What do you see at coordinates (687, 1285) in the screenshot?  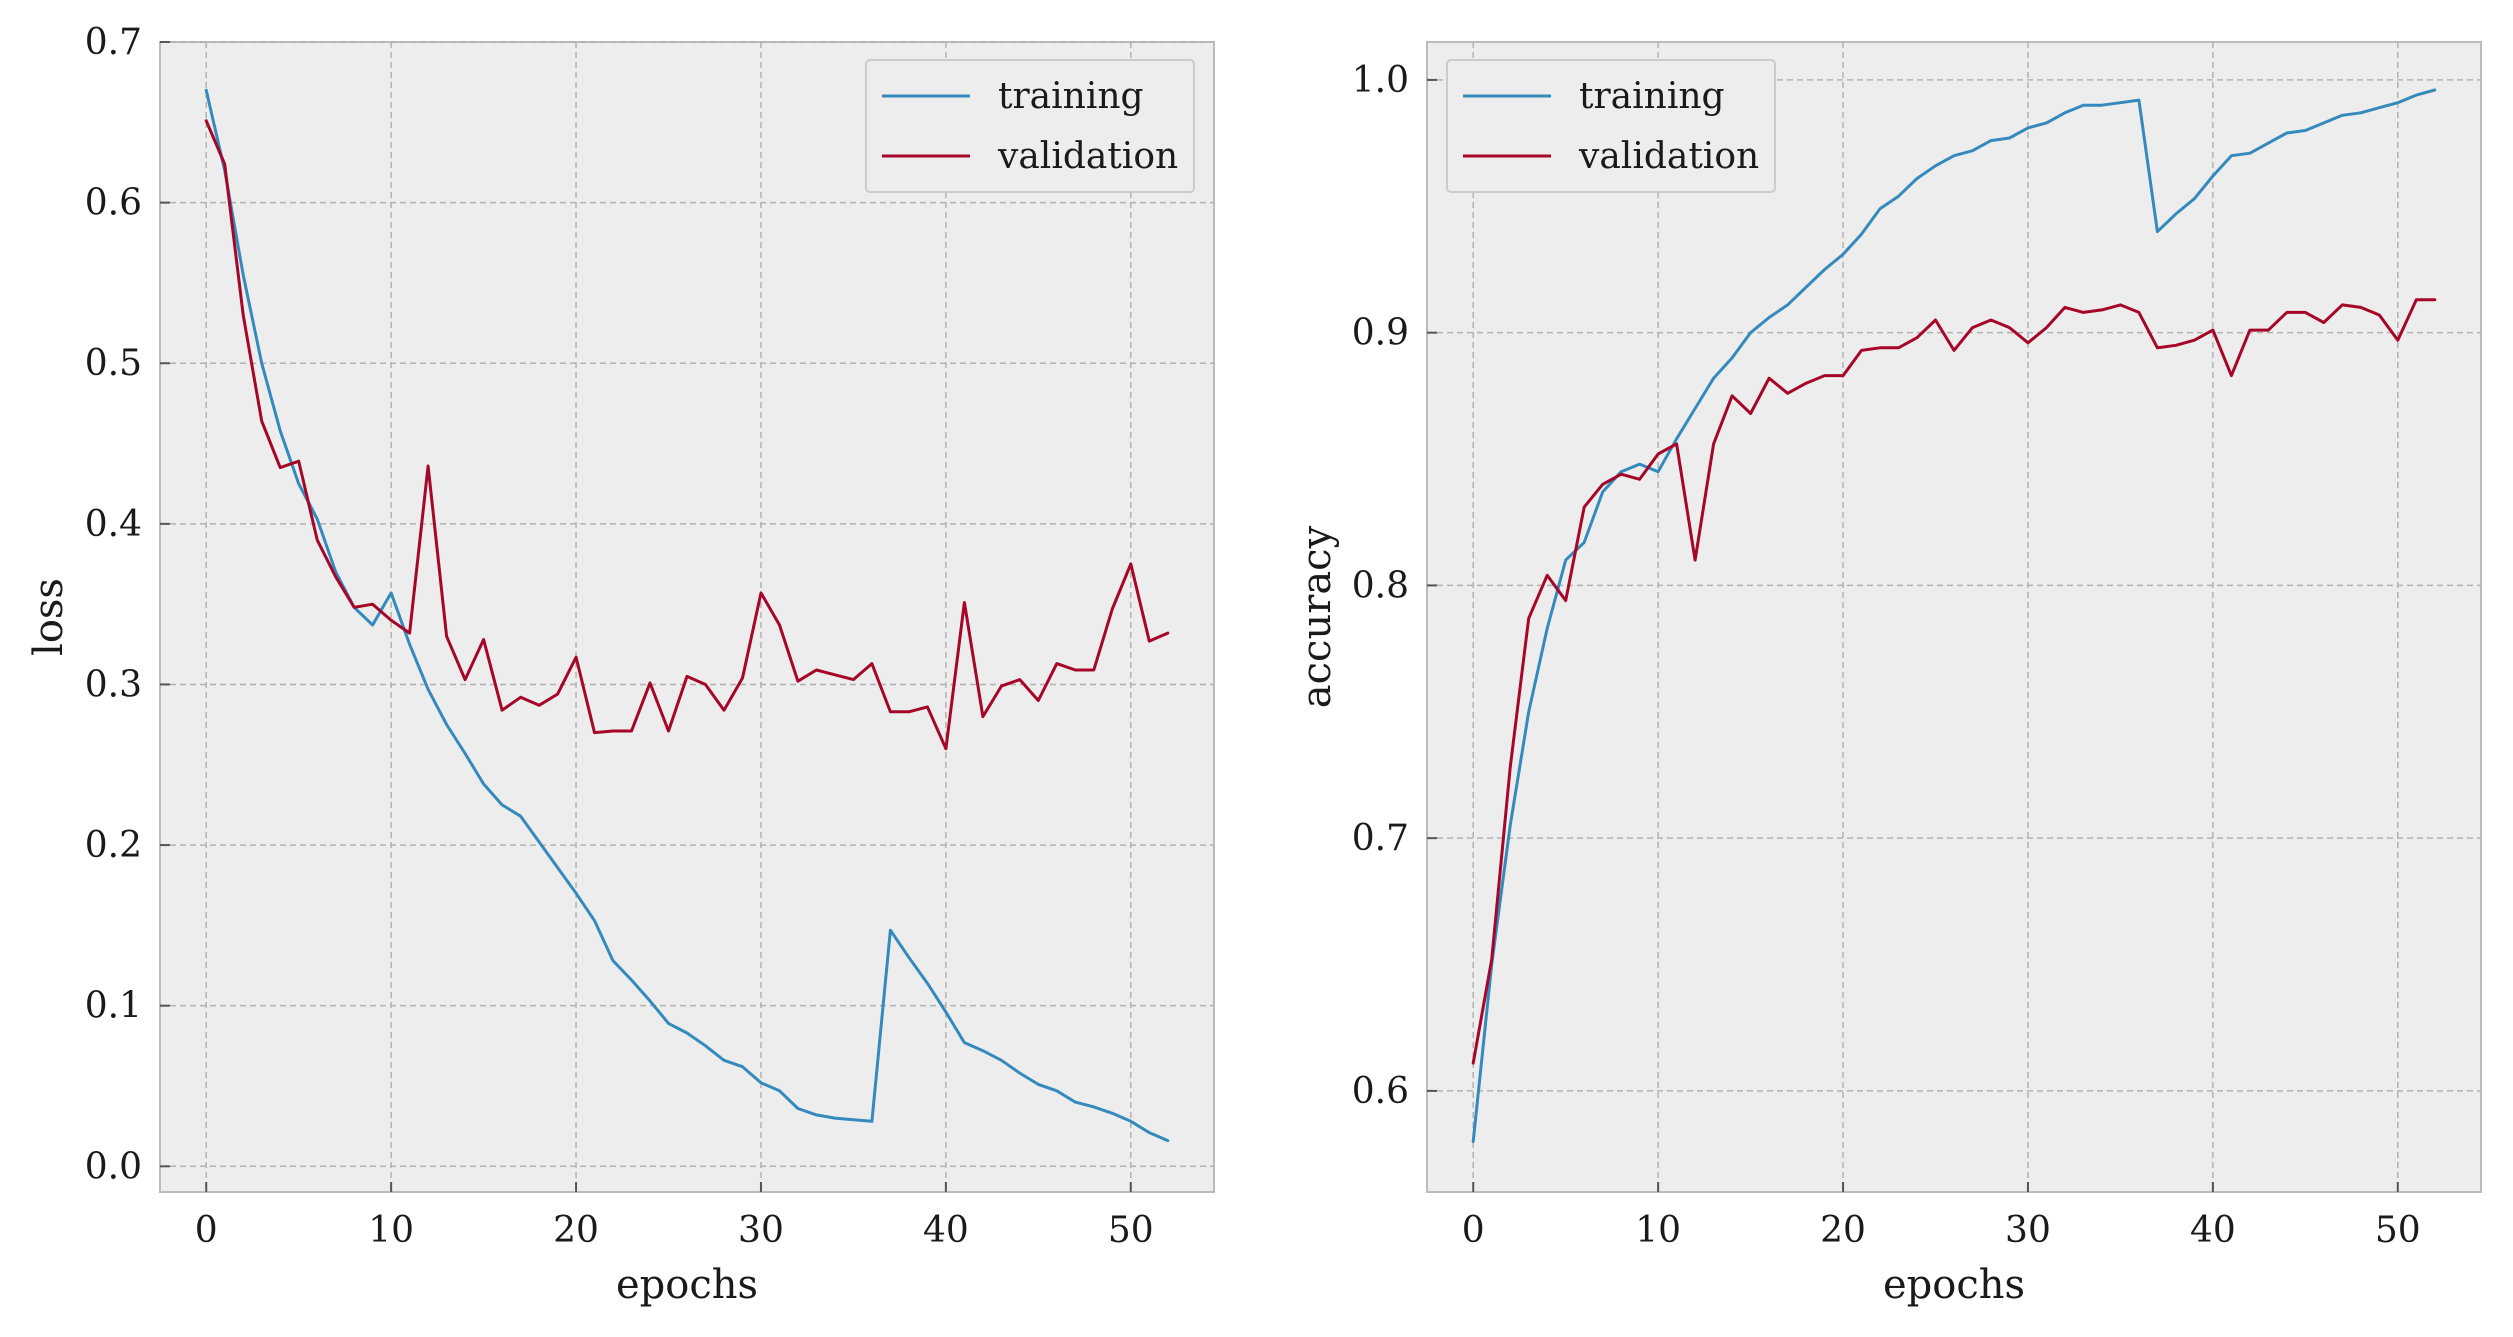 I see `loss-xlabel: epochs` at bounding box center [687, 1285].